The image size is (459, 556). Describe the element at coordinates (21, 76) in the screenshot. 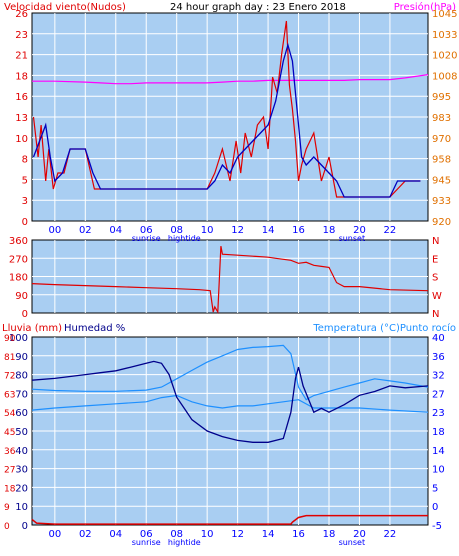

I see `y-tick-label: 18` at that location.